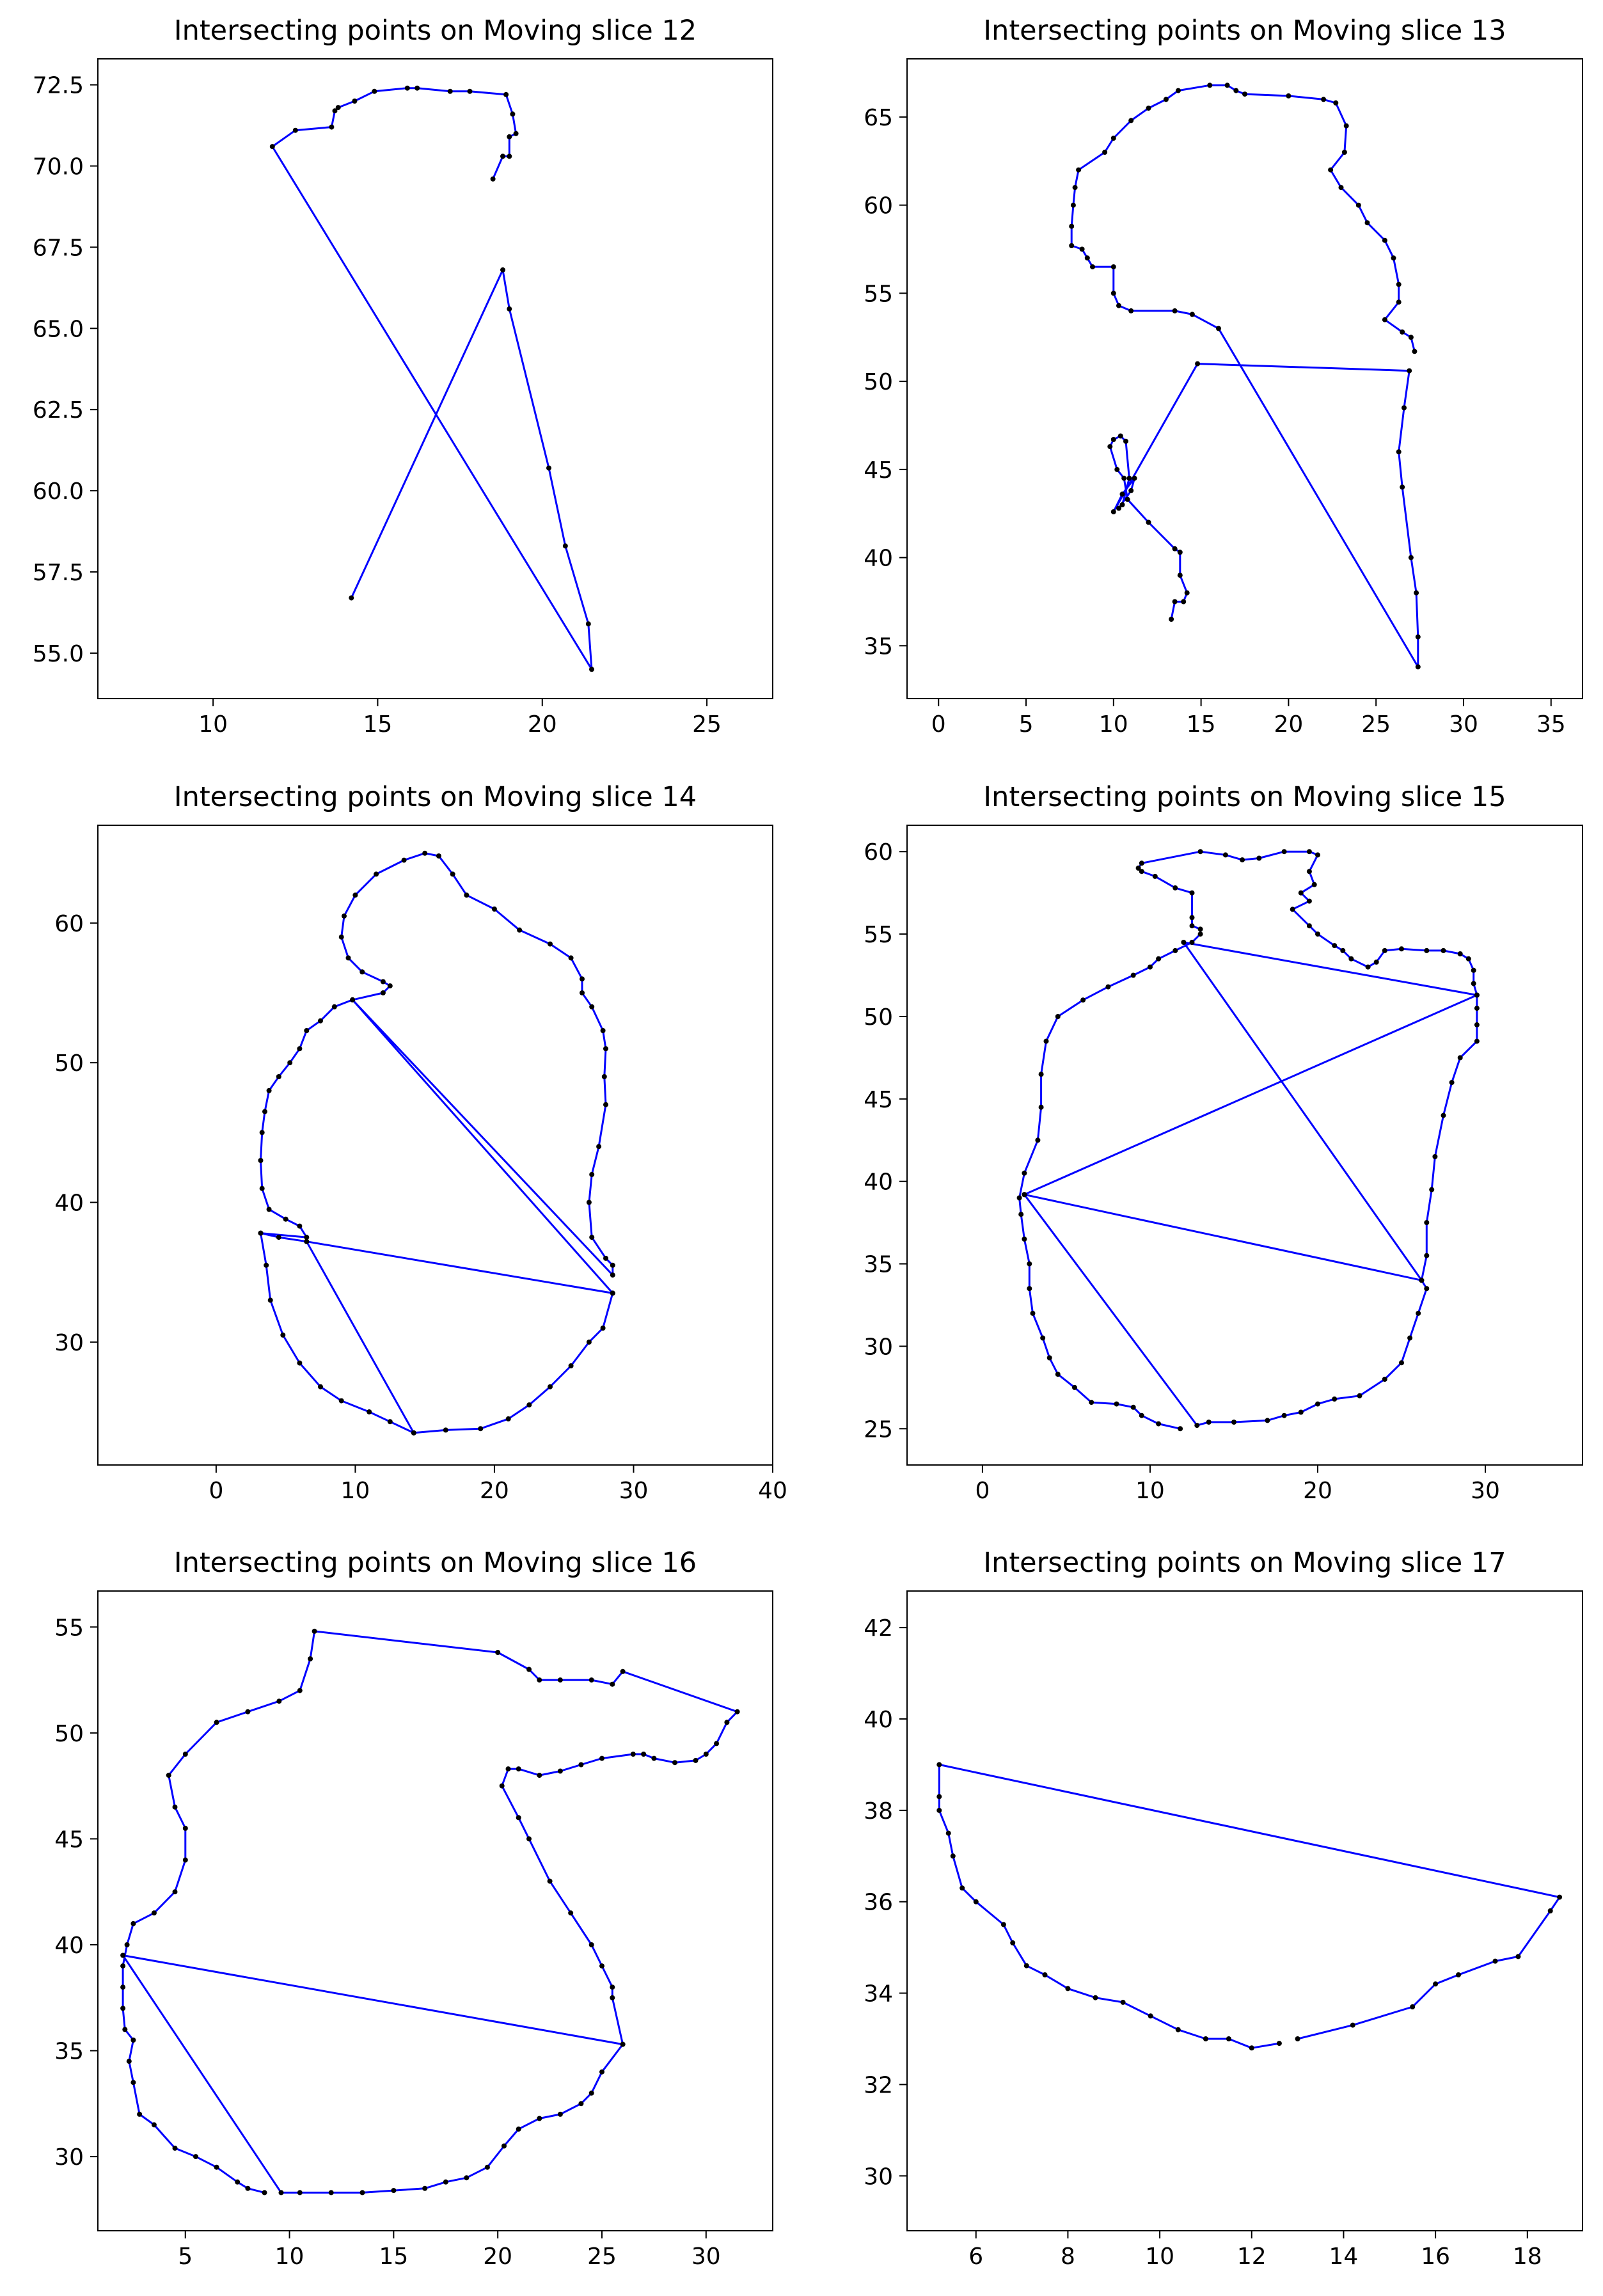  I want to click on x-tick-label: 0, so click(216, 1491).